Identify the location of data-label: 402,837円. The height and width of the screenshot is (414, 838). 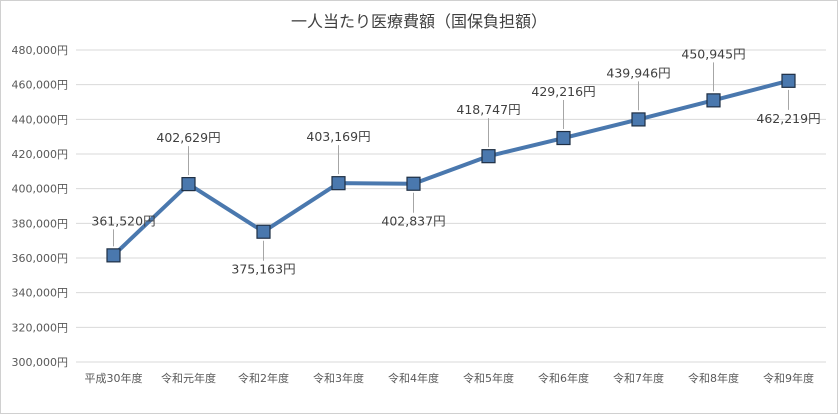
(413, 221).